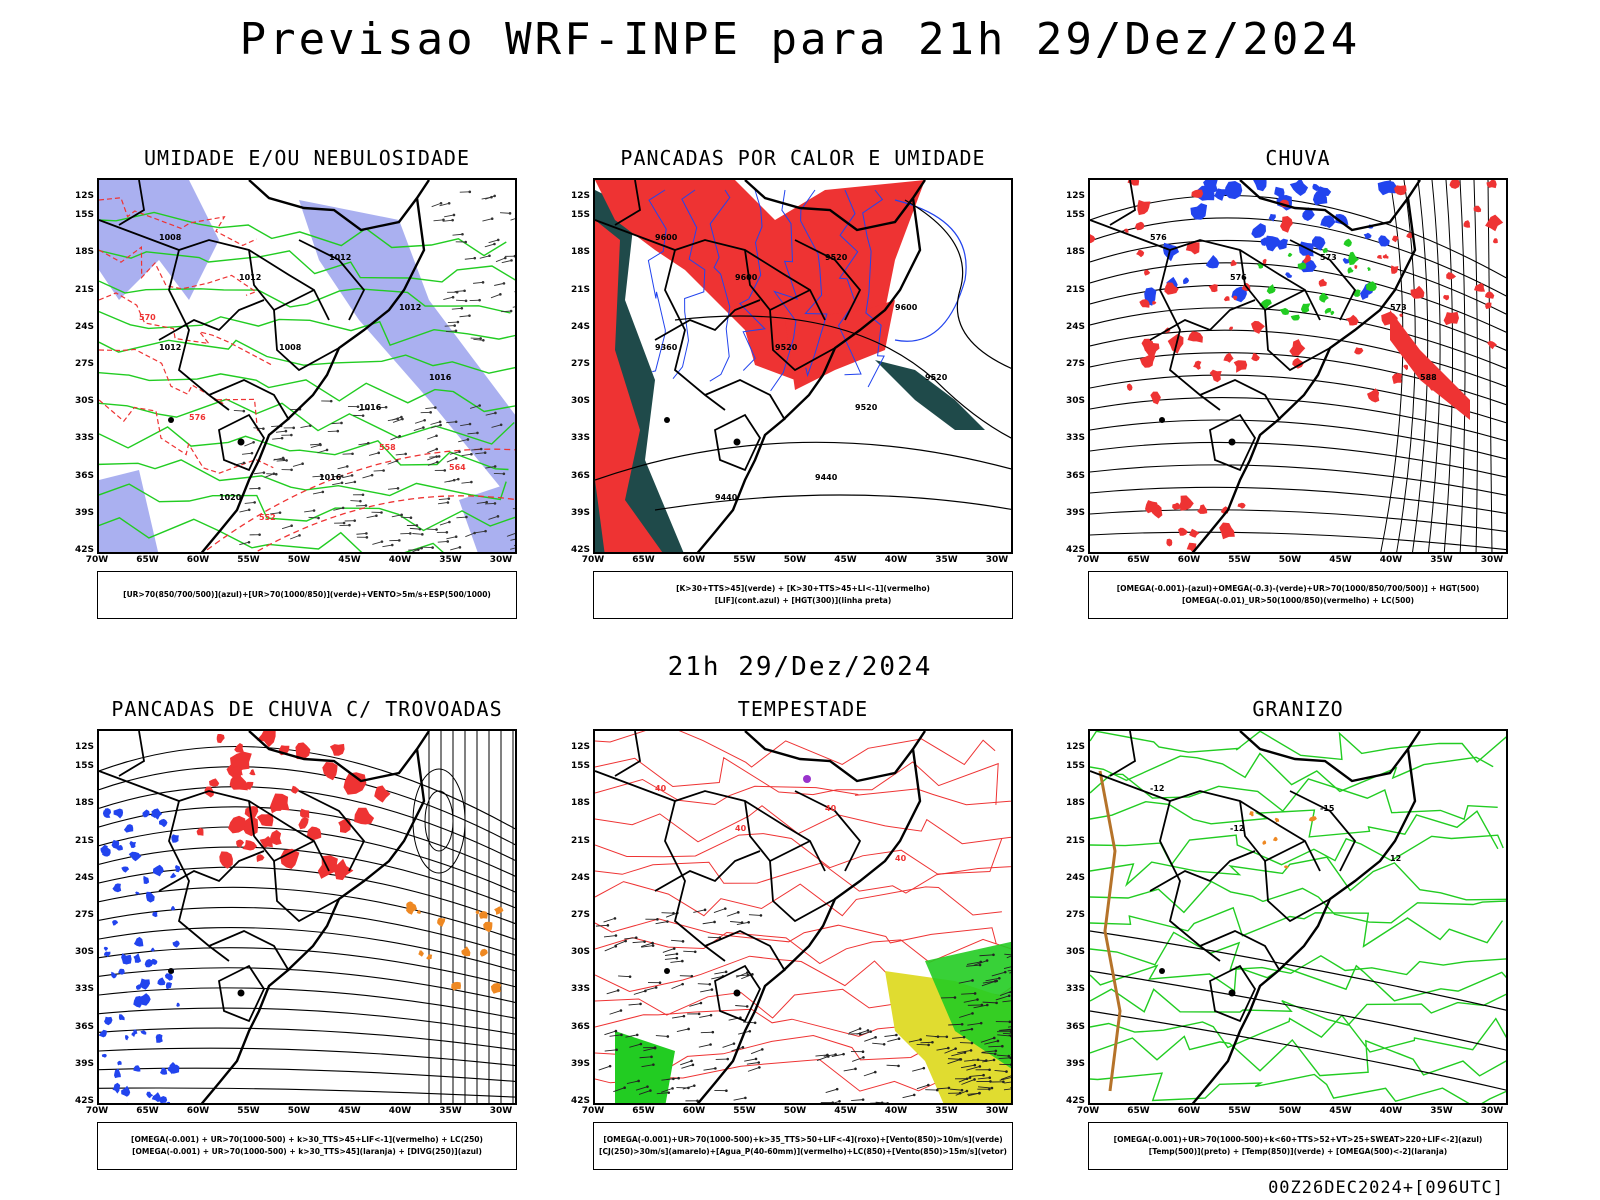  What do you see at coordinates (1386, 1188) in the screenshot?
I see `footer-run-id: 00Z26DEC2024+[096UTC]` at bounding box center [1386, 1188].